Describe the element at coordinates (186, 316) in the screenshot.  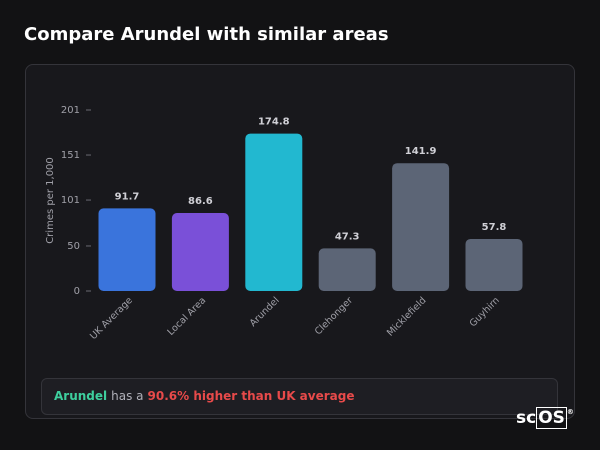
I see `x-tick-label: Local Area` at that location.